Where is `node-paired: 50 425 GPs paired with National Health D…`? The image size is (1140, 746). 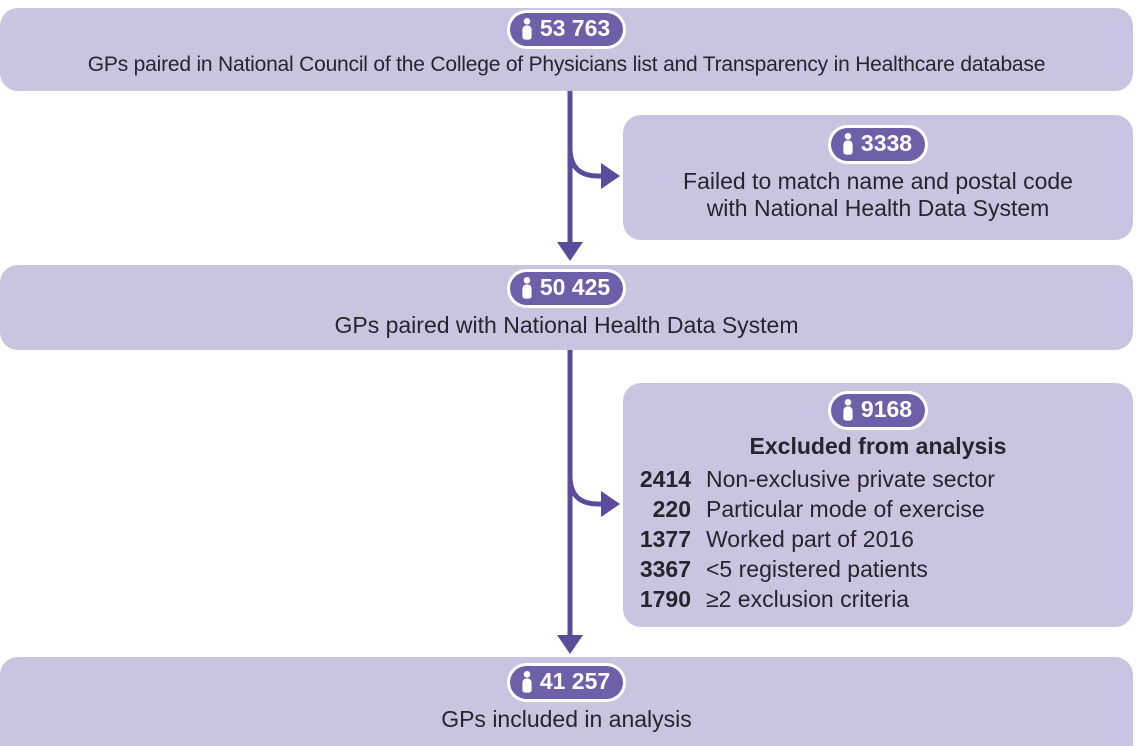
node-paired: 50 425 GPs paired with National Health D… is located at coordinates (566, 307).